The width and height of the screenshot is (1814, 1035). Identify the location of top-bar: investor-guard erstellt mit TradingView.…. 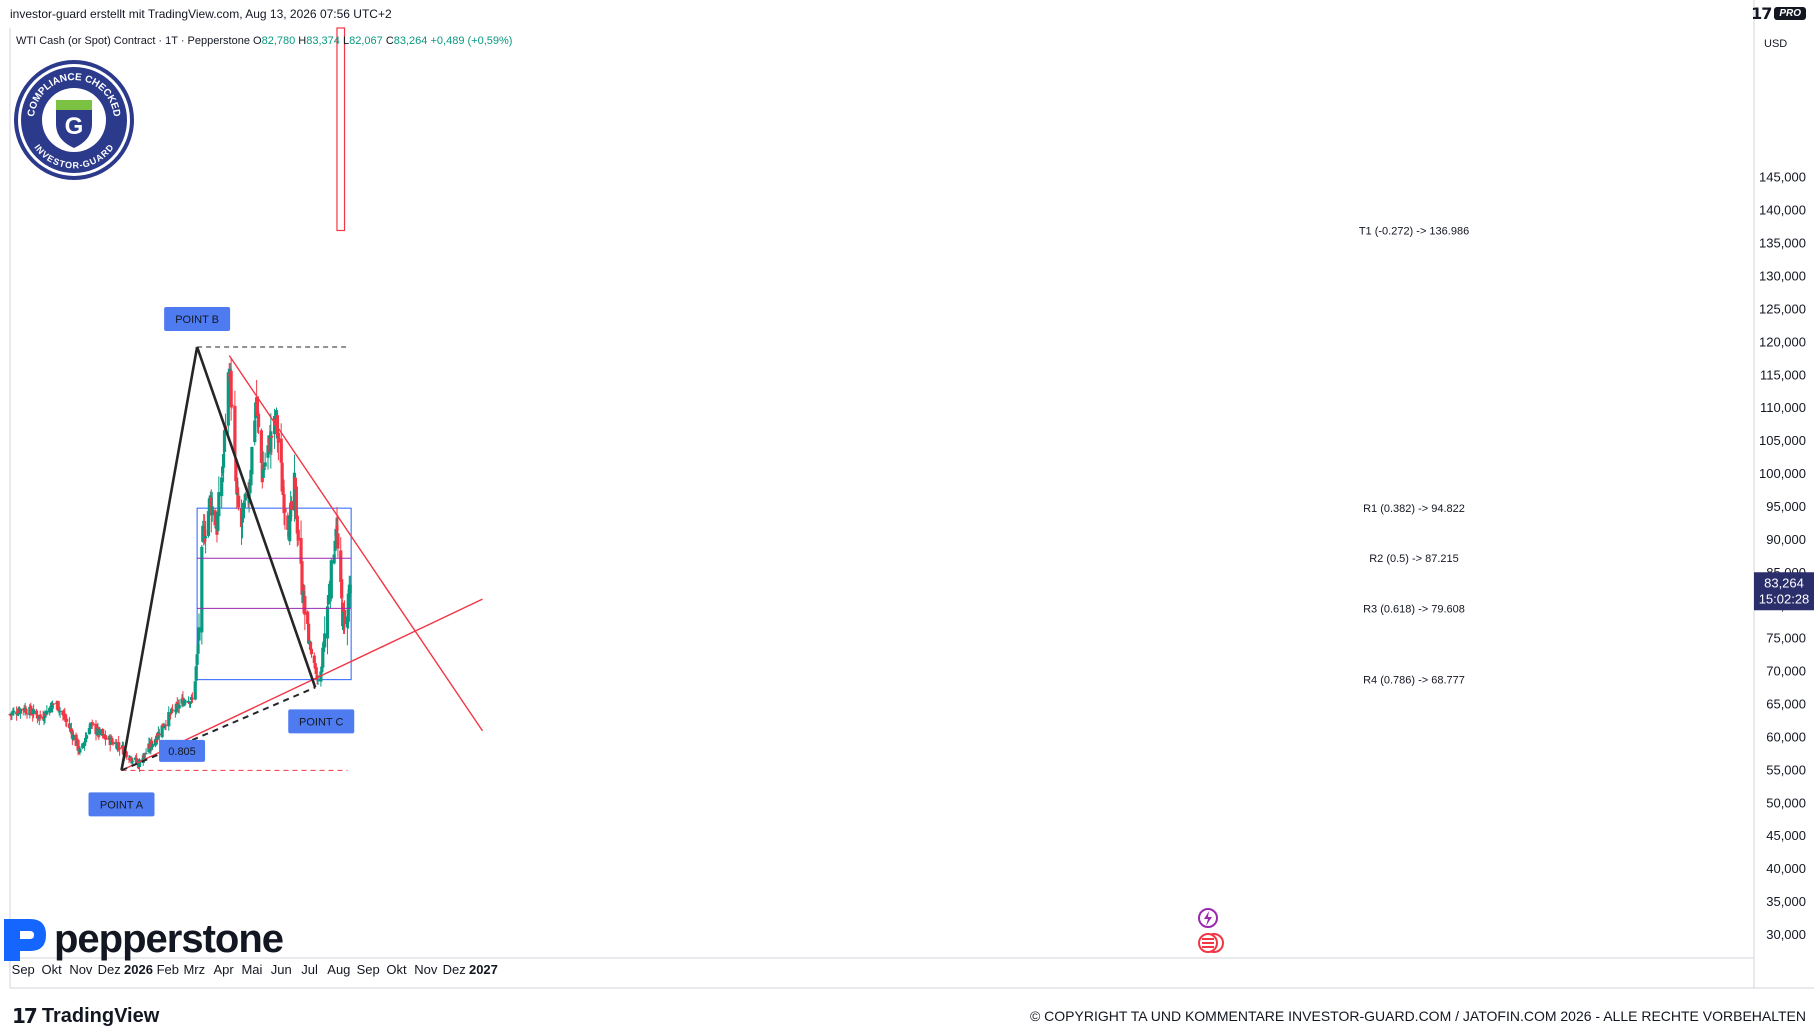
(907, 14).